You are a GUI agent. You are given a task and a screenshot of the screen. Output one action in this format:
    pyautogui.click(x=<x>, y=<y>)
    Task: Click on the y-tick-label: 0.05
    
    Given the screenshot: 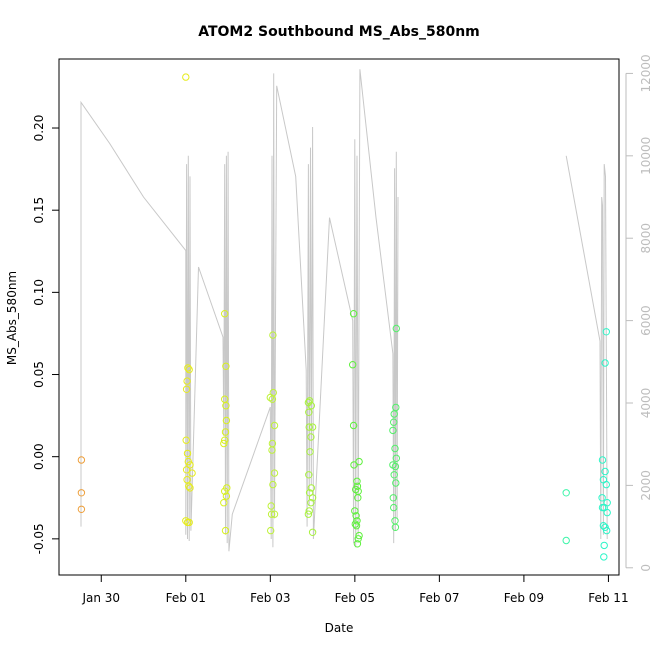 What is the action you would take?
    pyautogui.click(x=39, y=374)
    